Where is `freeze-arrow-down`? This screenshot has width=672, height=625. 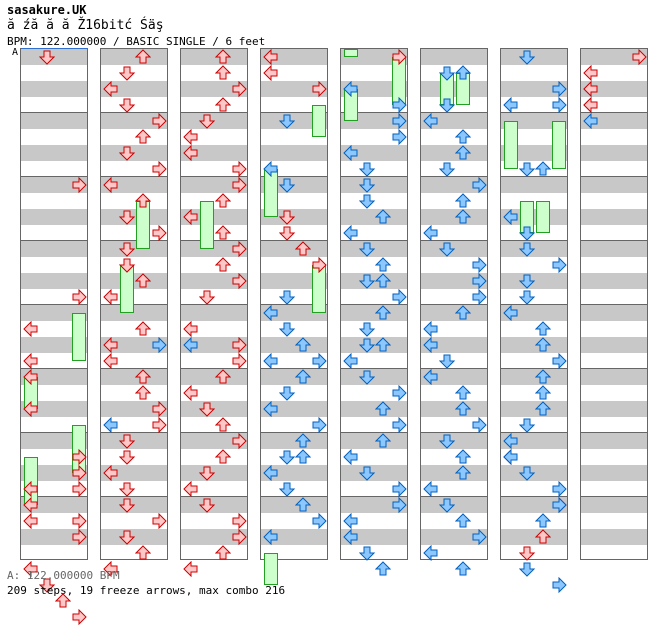
freeze-arrow-down is located at coordinates (207, 225).